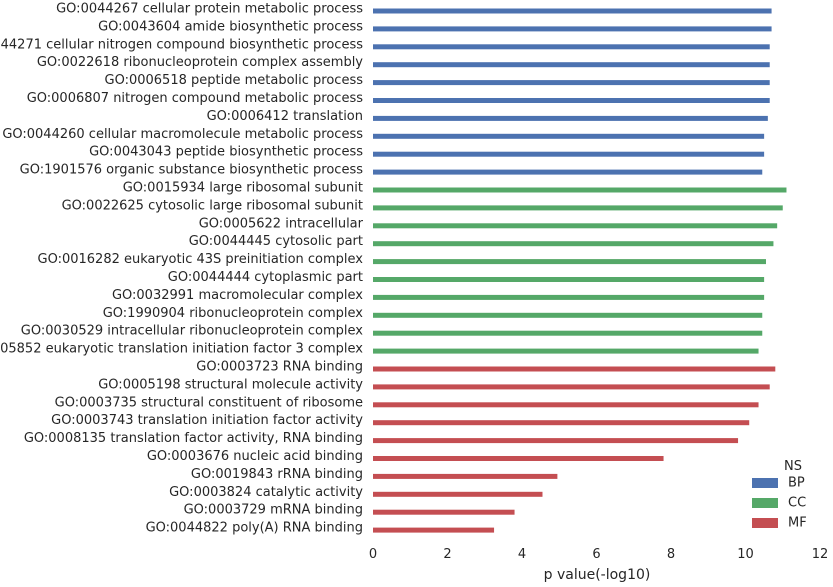 The height and width of the screenshot is (587, 833). Describe the element at coordinates (765, 483) in the screenshot. I see `legend-swatch-bp` at that location.